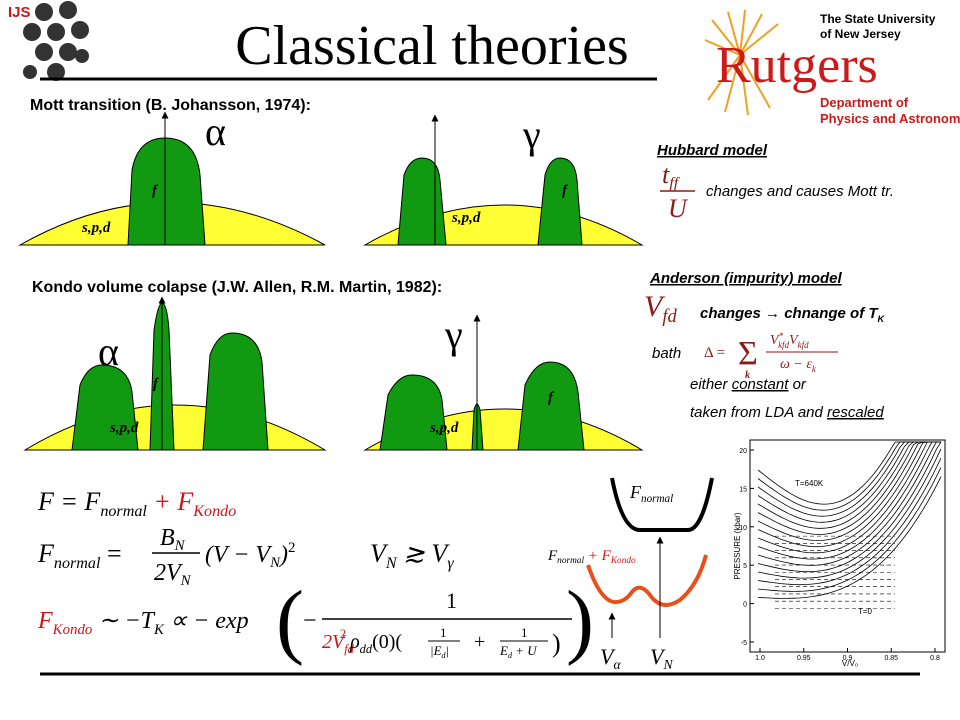  I want to click on formula-part: K, so click(159, 630).